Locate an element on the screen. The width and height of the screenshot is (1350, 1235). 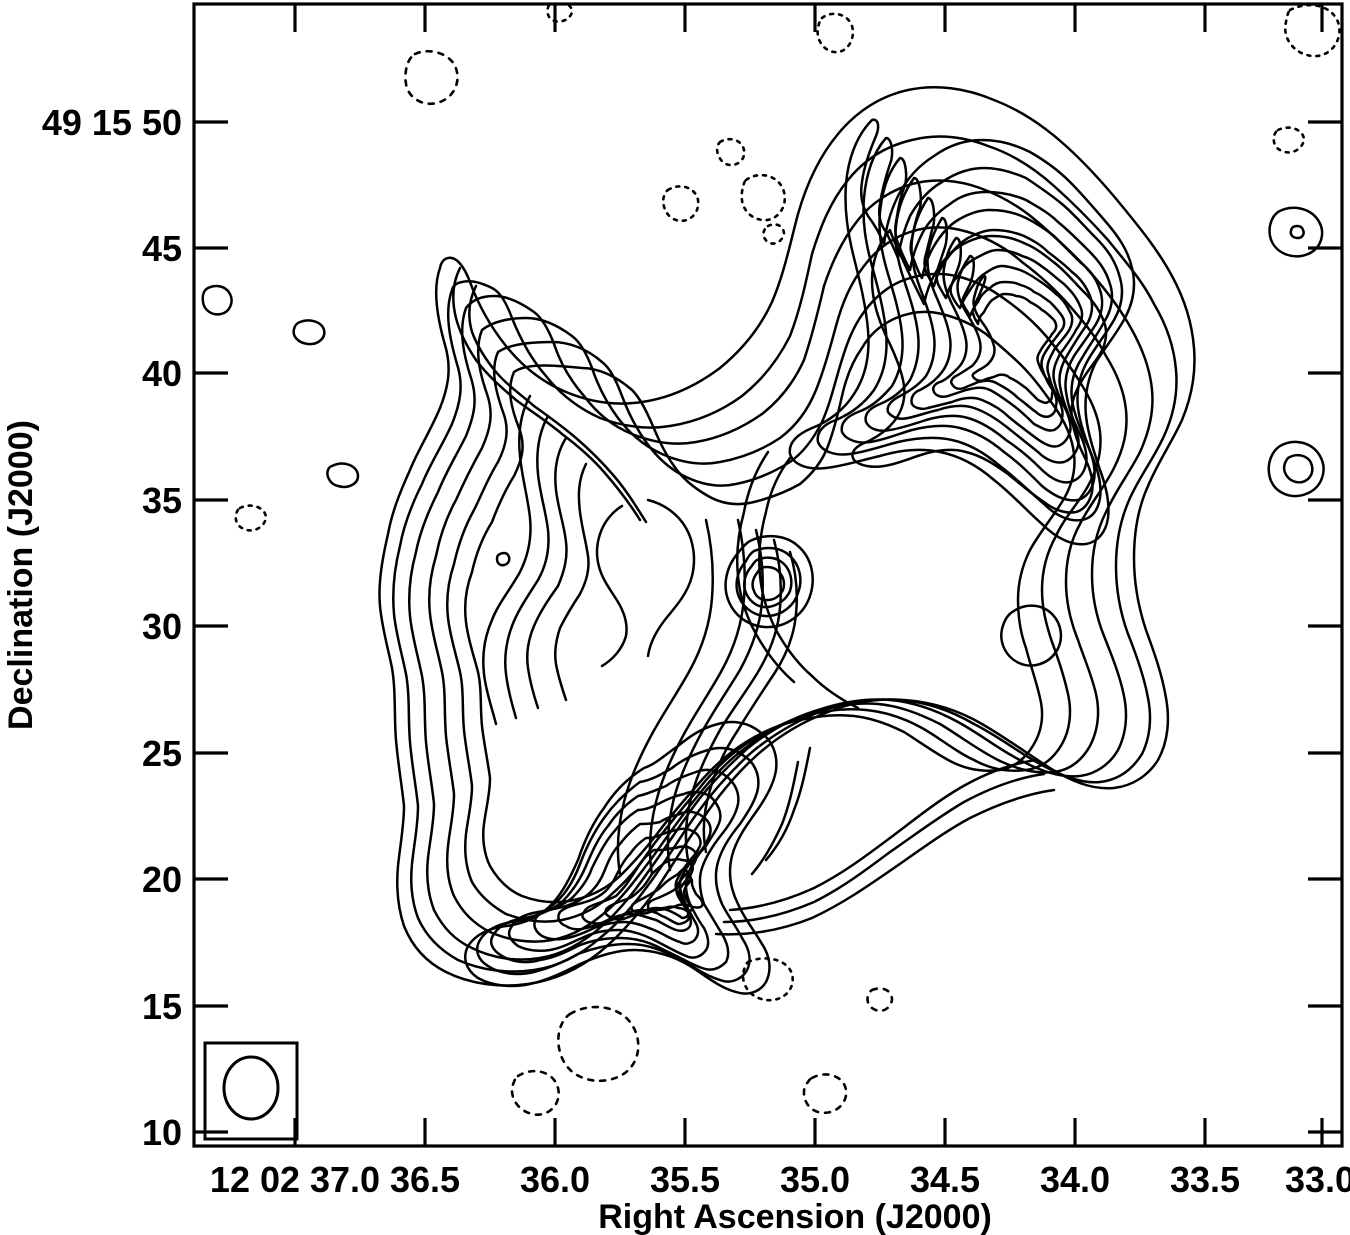
bridge-contour-e is located at coordinates (750, 702).